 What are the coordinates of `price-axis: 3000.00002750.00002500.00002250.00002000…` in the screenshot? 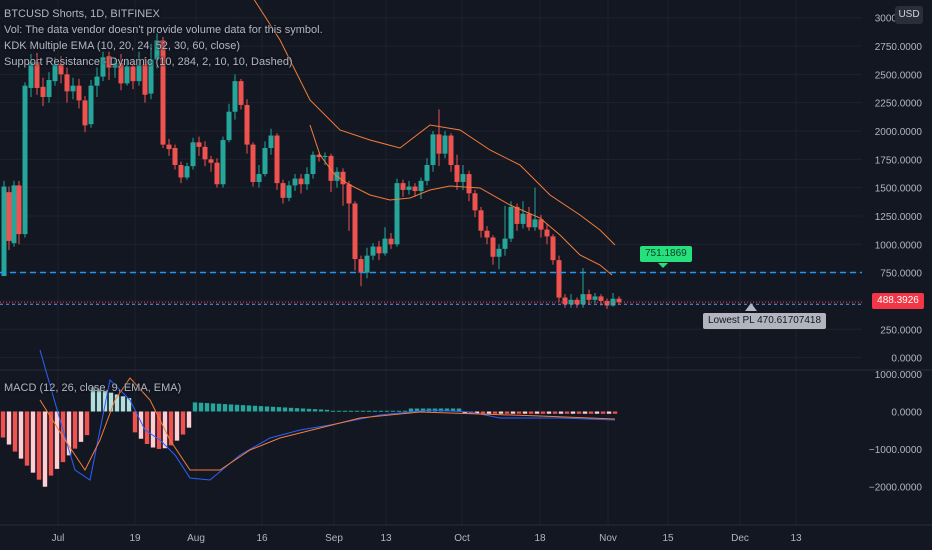 It's located at (899, 189).